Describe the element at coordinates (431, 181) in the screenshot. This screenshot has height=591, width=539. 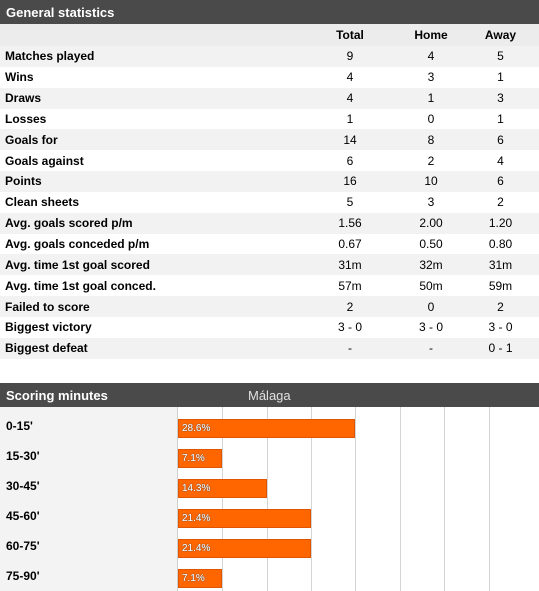
I see `home-cell: 10` at that location.